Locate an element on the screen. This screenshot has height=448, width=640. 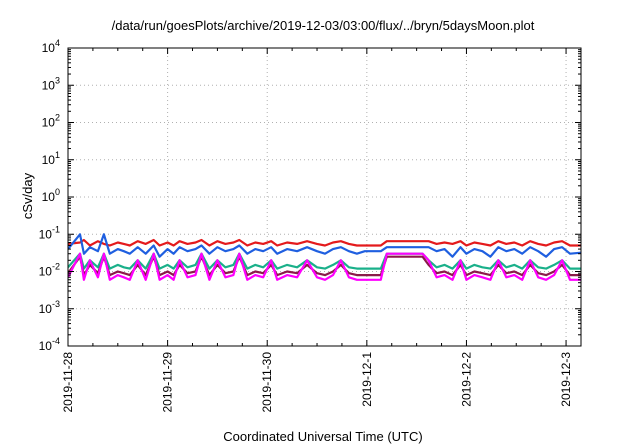
x-tick-label: 2019-11-29 is located at coordinates (168, 382).